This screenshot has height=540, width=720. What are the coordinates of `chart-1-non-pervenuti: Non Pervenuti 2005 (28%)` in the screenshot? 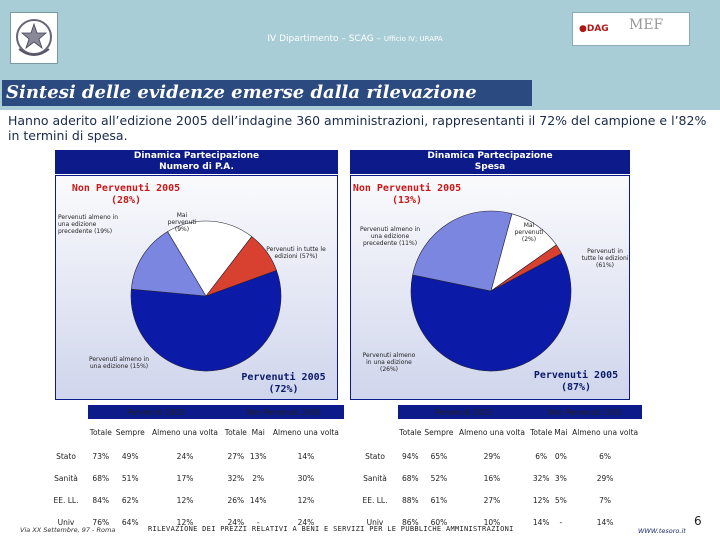 It's located at (126, 195).